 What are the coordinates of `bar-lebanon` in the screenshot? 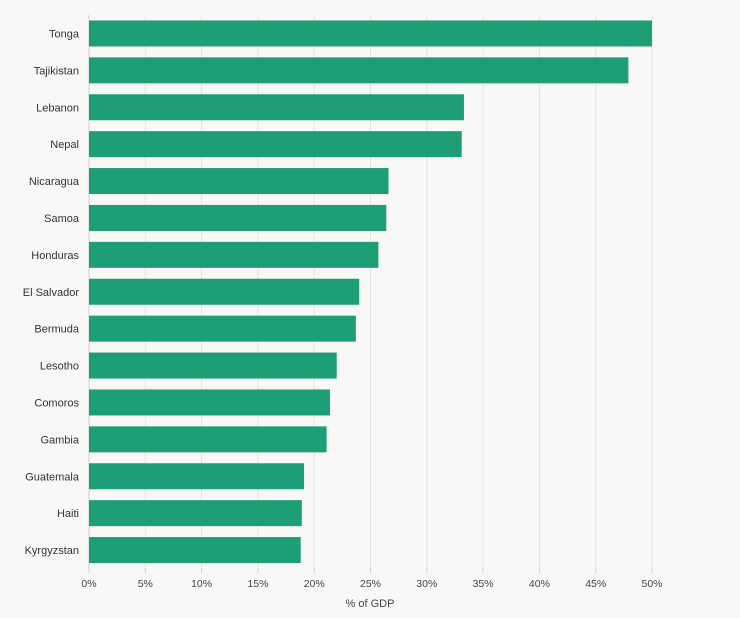 It's located at (276, 107).